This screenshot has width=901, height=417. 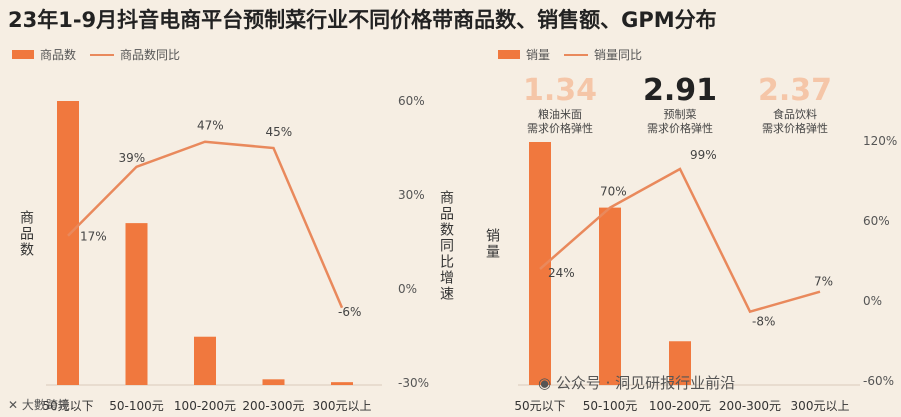 What do you see at coordinates (680, 406) in the screenshot?
I see `right-x-tick-label: 100-200元` at bounding box center [680, 406].